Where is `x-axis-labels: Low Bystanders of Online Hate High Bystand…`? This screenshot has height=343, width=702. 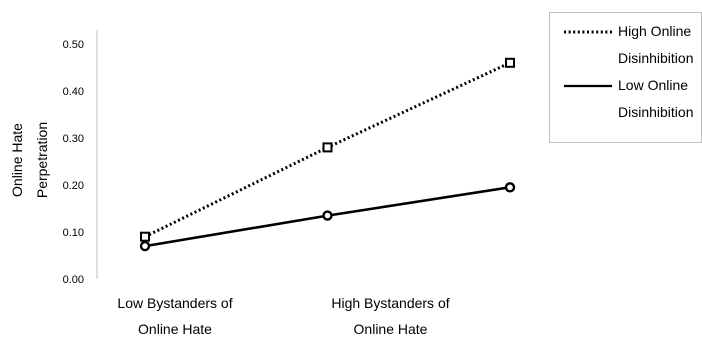
x-axis-labels: Low Bystanders of Online Hate High Bystand… is located at coordinates (283, 316).